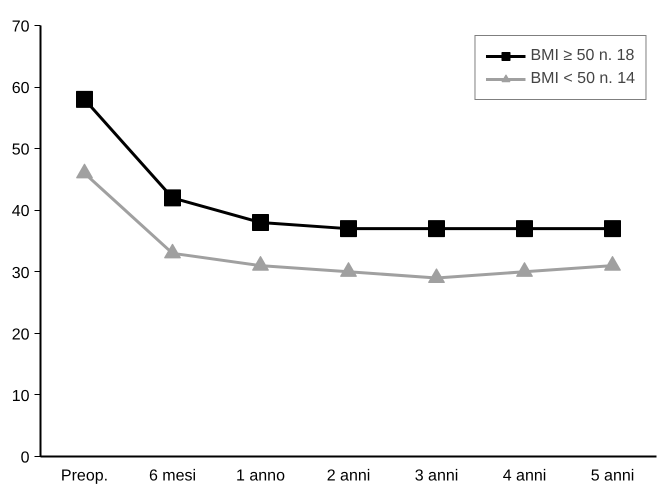 This screenshot has height=496, width=666. What do you see at coordinates (21, 335) in the screenshot?
I see `y-tick-label: 20` at bounding box center [21, 335].